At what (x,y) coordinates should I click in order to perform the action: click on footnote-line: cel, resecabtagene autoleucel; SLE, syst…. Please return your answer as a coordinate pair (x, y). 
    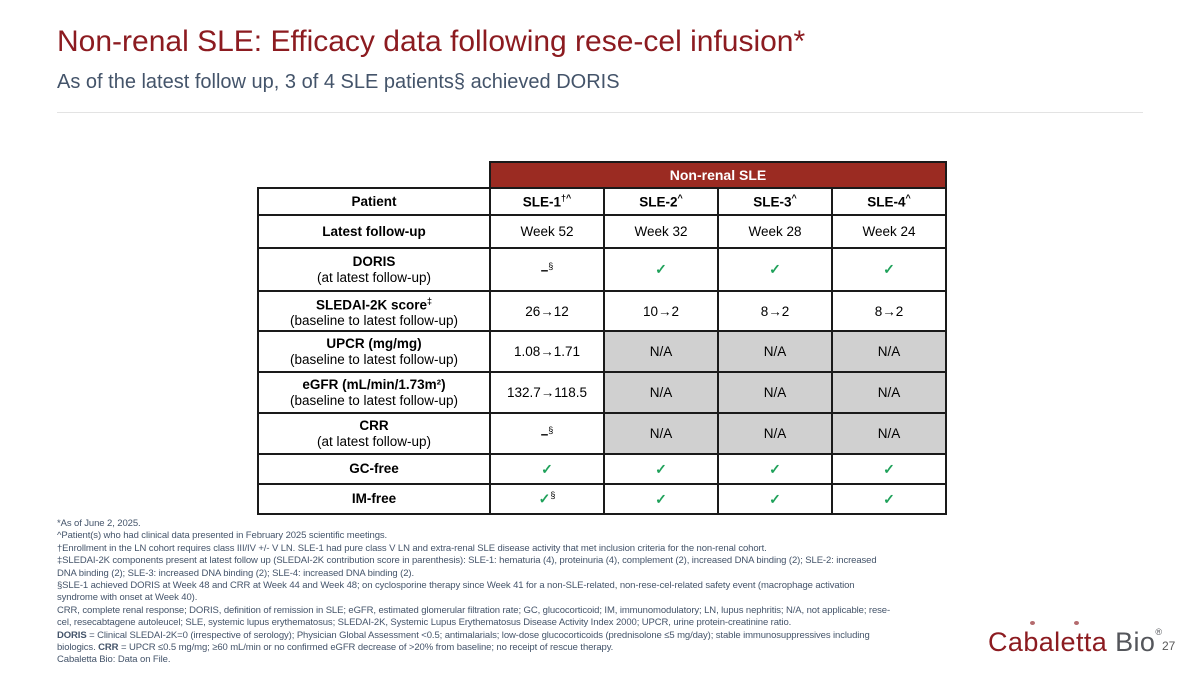
    Looking at the image, I should click on (424, 623).